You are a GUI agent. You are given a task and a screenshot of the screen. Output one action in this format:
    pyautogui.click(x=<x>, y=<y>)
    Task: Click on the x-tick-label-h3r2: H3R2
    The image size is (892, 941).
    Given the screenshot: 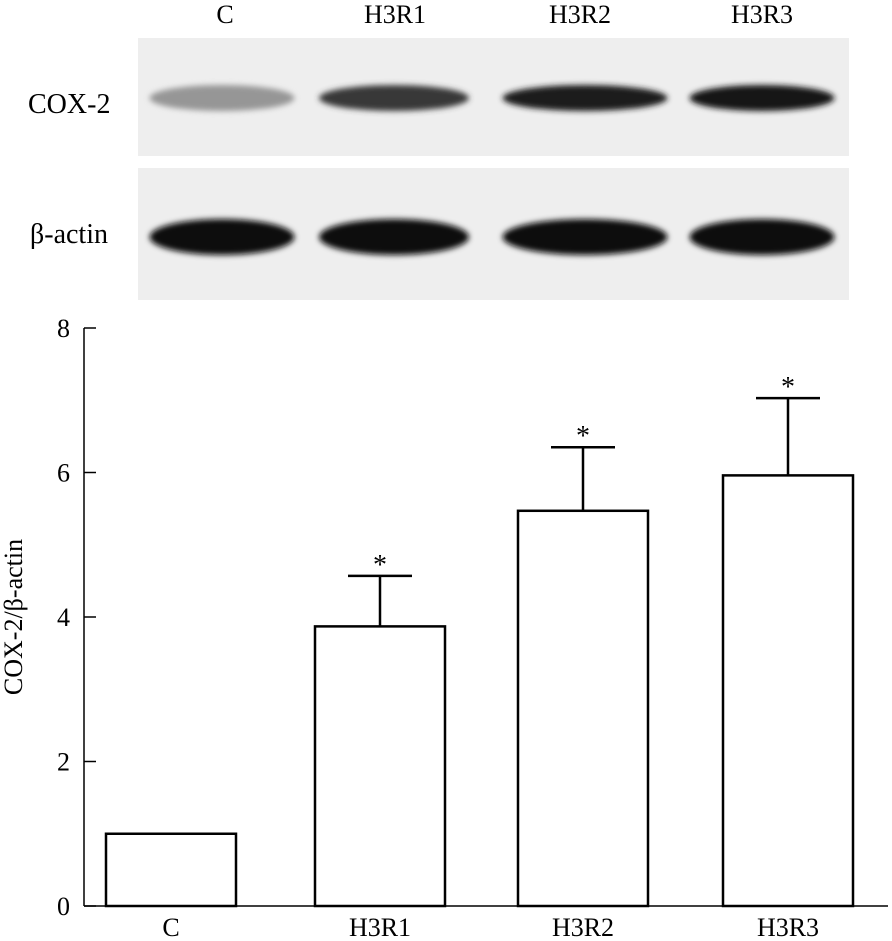 What is the action you would take?
    pyautogui.click(x=583, y=927)
    